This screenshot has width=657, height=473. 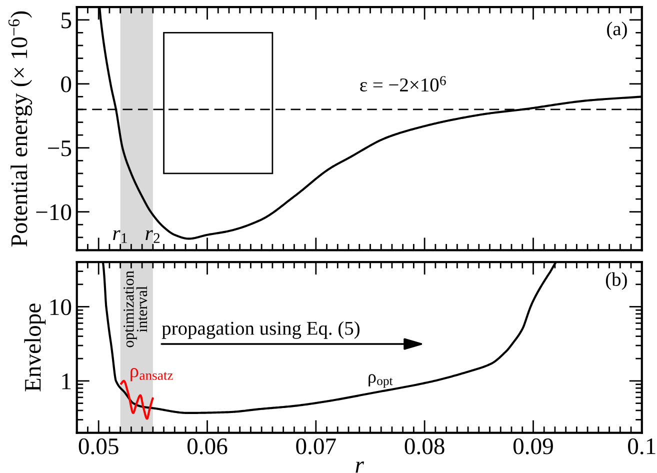 What do you see at coordinates (54, 212) in the screenshot?
I see `y-tick-label: −10` at bounding box center [54, 212].